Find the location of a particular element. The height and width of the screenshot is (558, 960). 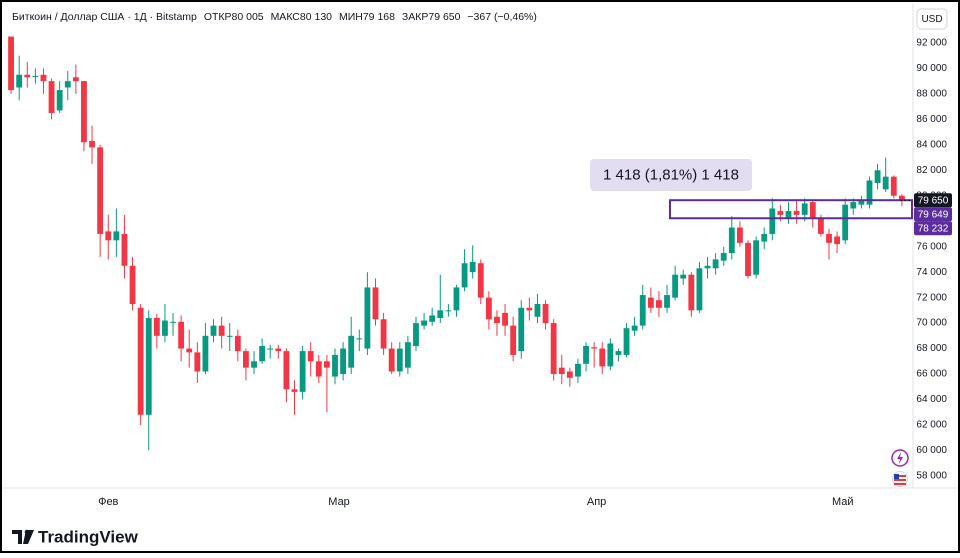

y-tick-label: 62 000 is located at coordinates (931, 425).